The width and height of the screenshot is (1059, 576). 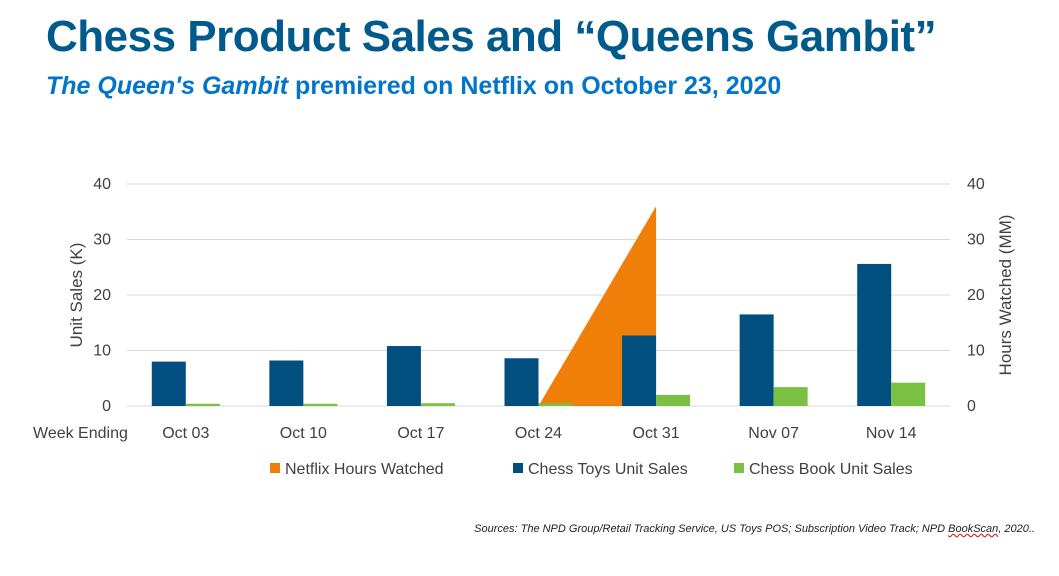 What do you see at coordinates (535, 86) in the screenshot?
I see `subtitle-rest: premiered on Netflix on October 23, 2020` at bounding box center [535, 86].